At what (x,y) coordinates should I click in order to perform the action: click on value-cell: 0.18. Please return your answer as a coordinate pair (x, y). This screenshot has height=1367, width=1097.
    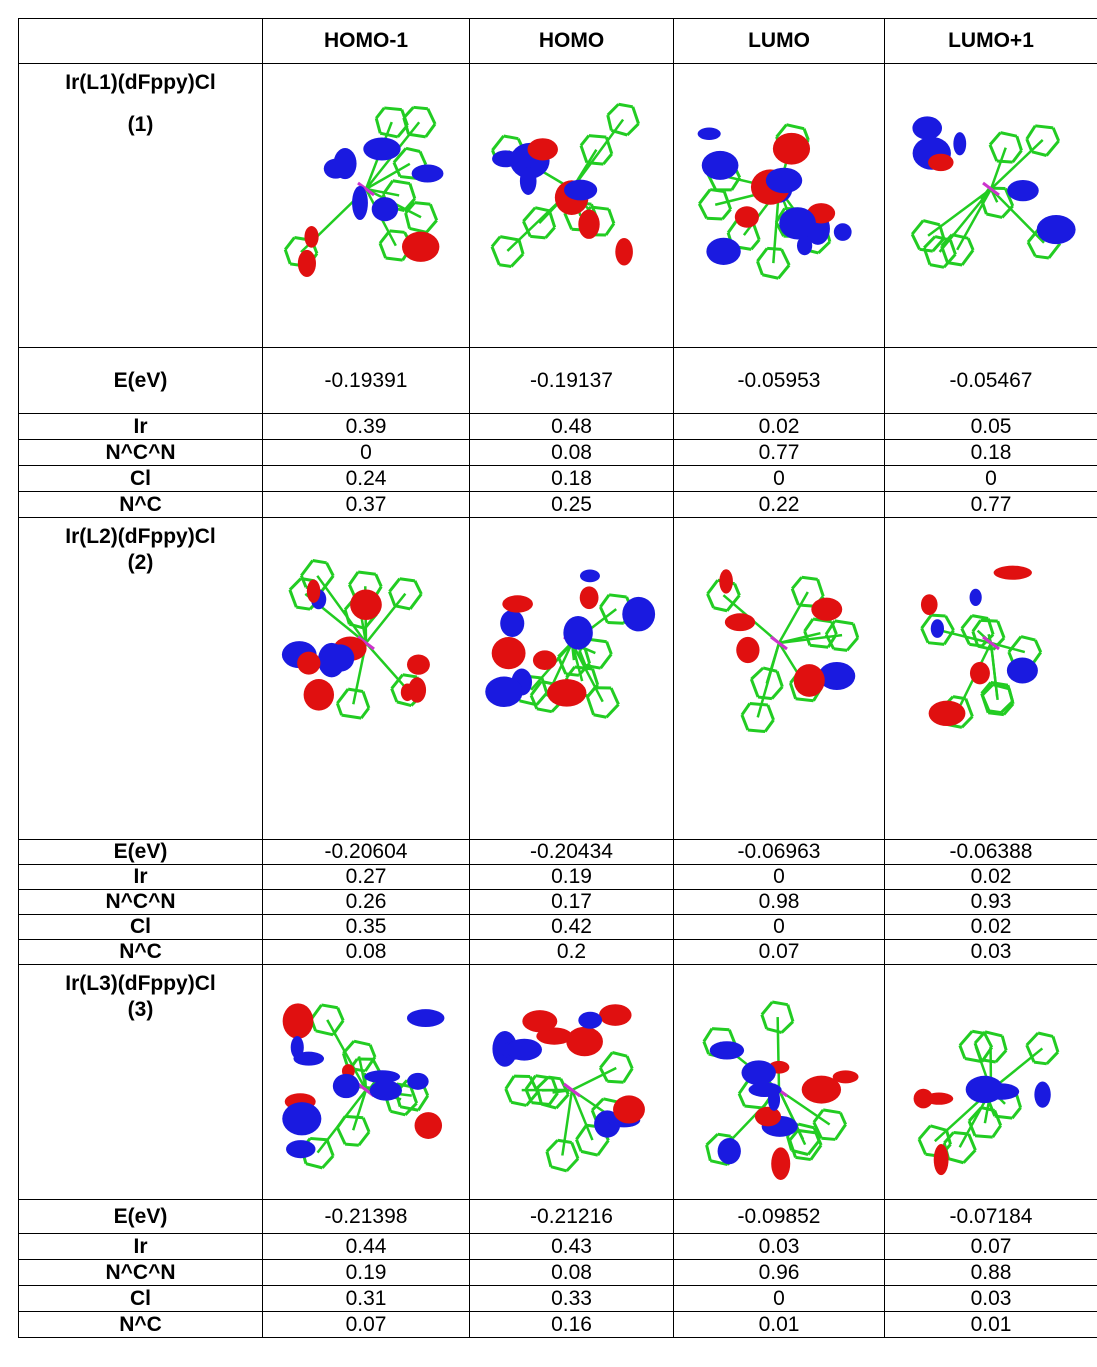
    Looking at the image, I should click on (990, 452).